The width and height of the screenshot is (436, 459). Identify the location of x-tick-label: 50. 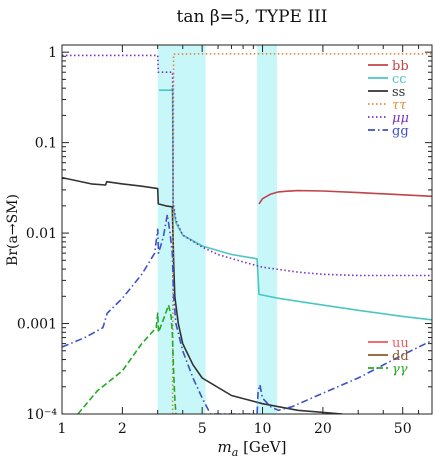
(403, 429).